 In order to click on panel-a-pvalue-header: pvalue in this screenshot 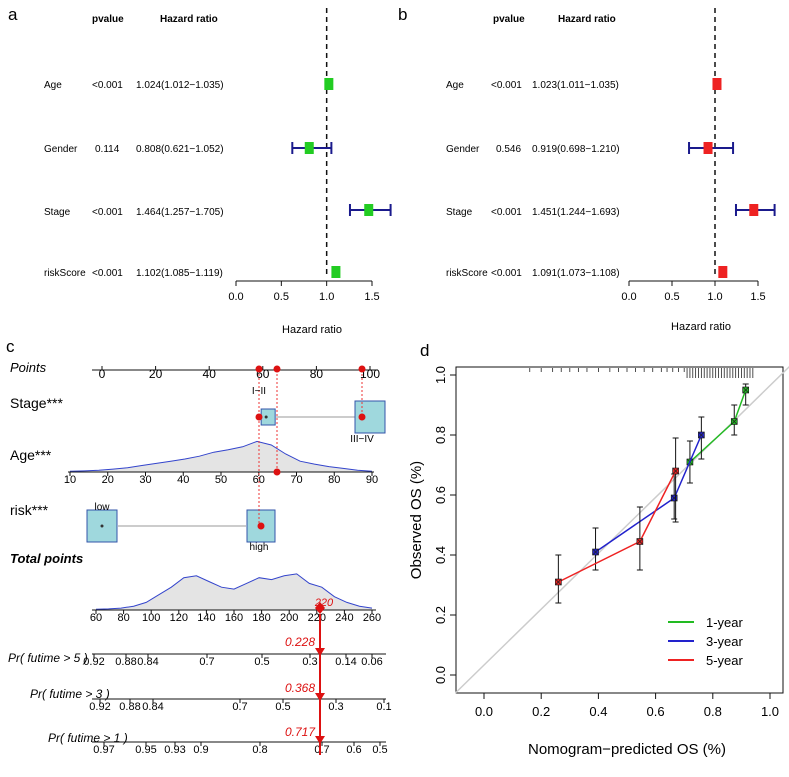, I will do `click(108, 19)`.